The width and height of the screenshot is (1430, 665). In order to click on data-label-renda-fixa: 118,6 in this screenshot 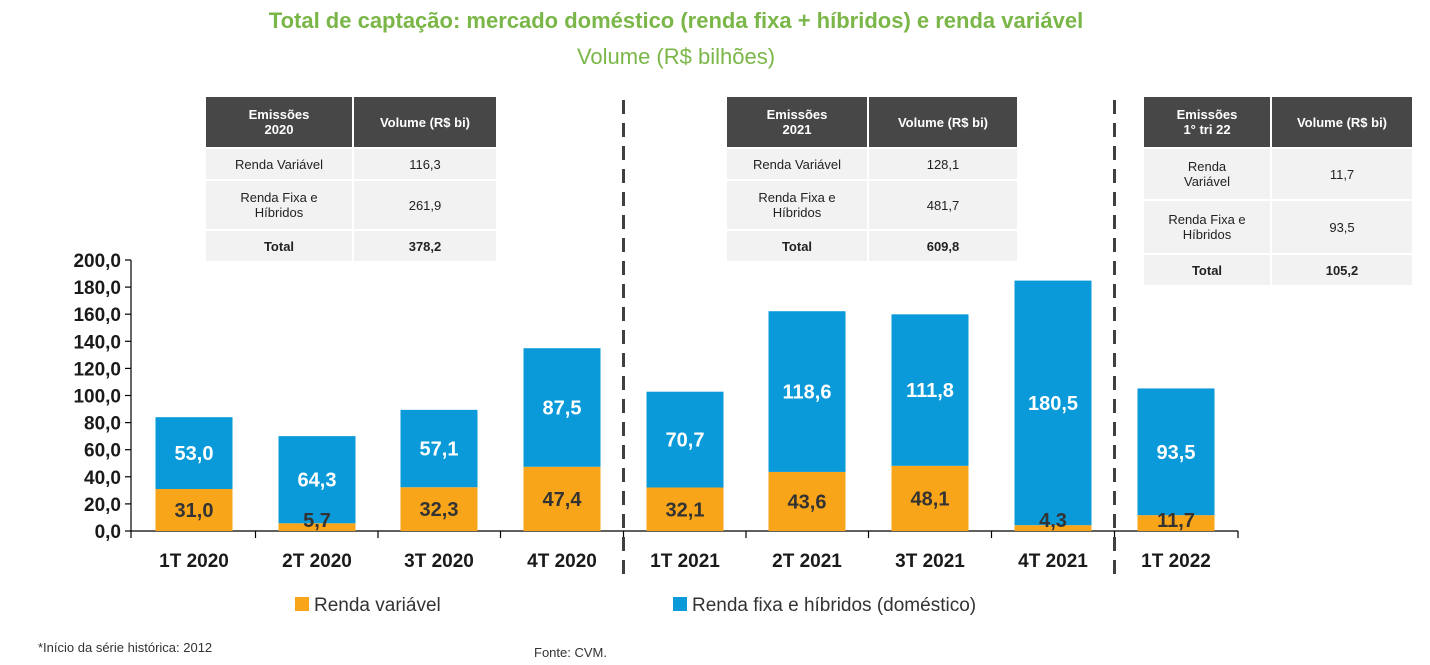, I will do `click(807, 393)`.